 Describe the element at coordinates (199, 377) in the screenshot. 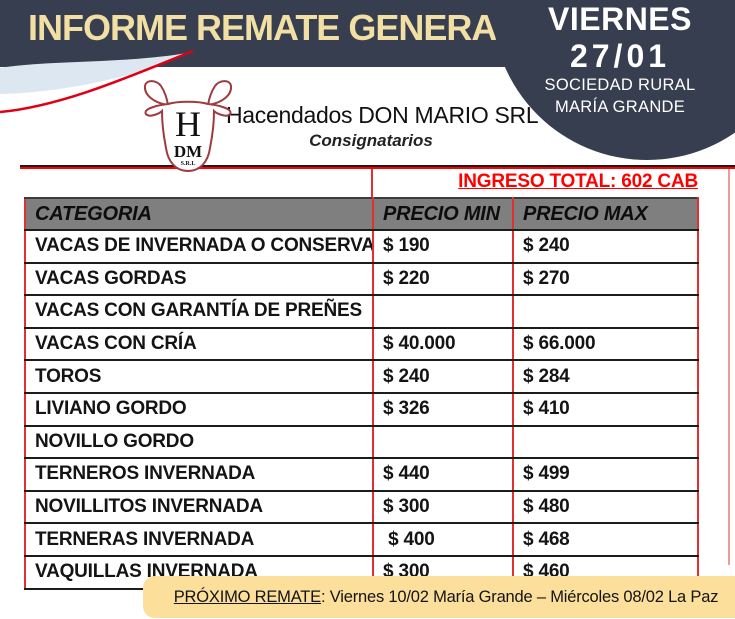

I see `cell-categoria: TOROS` at that location.